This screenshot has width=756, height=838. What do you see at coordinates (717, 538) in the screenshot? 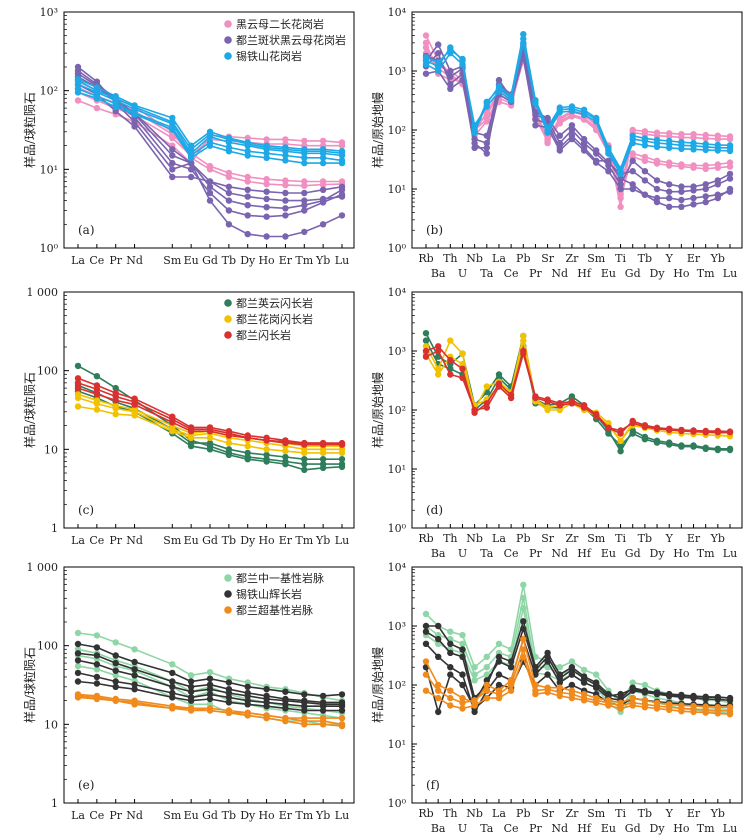
I see `x-tick-label: Yb` at bounding box center [717, 538].